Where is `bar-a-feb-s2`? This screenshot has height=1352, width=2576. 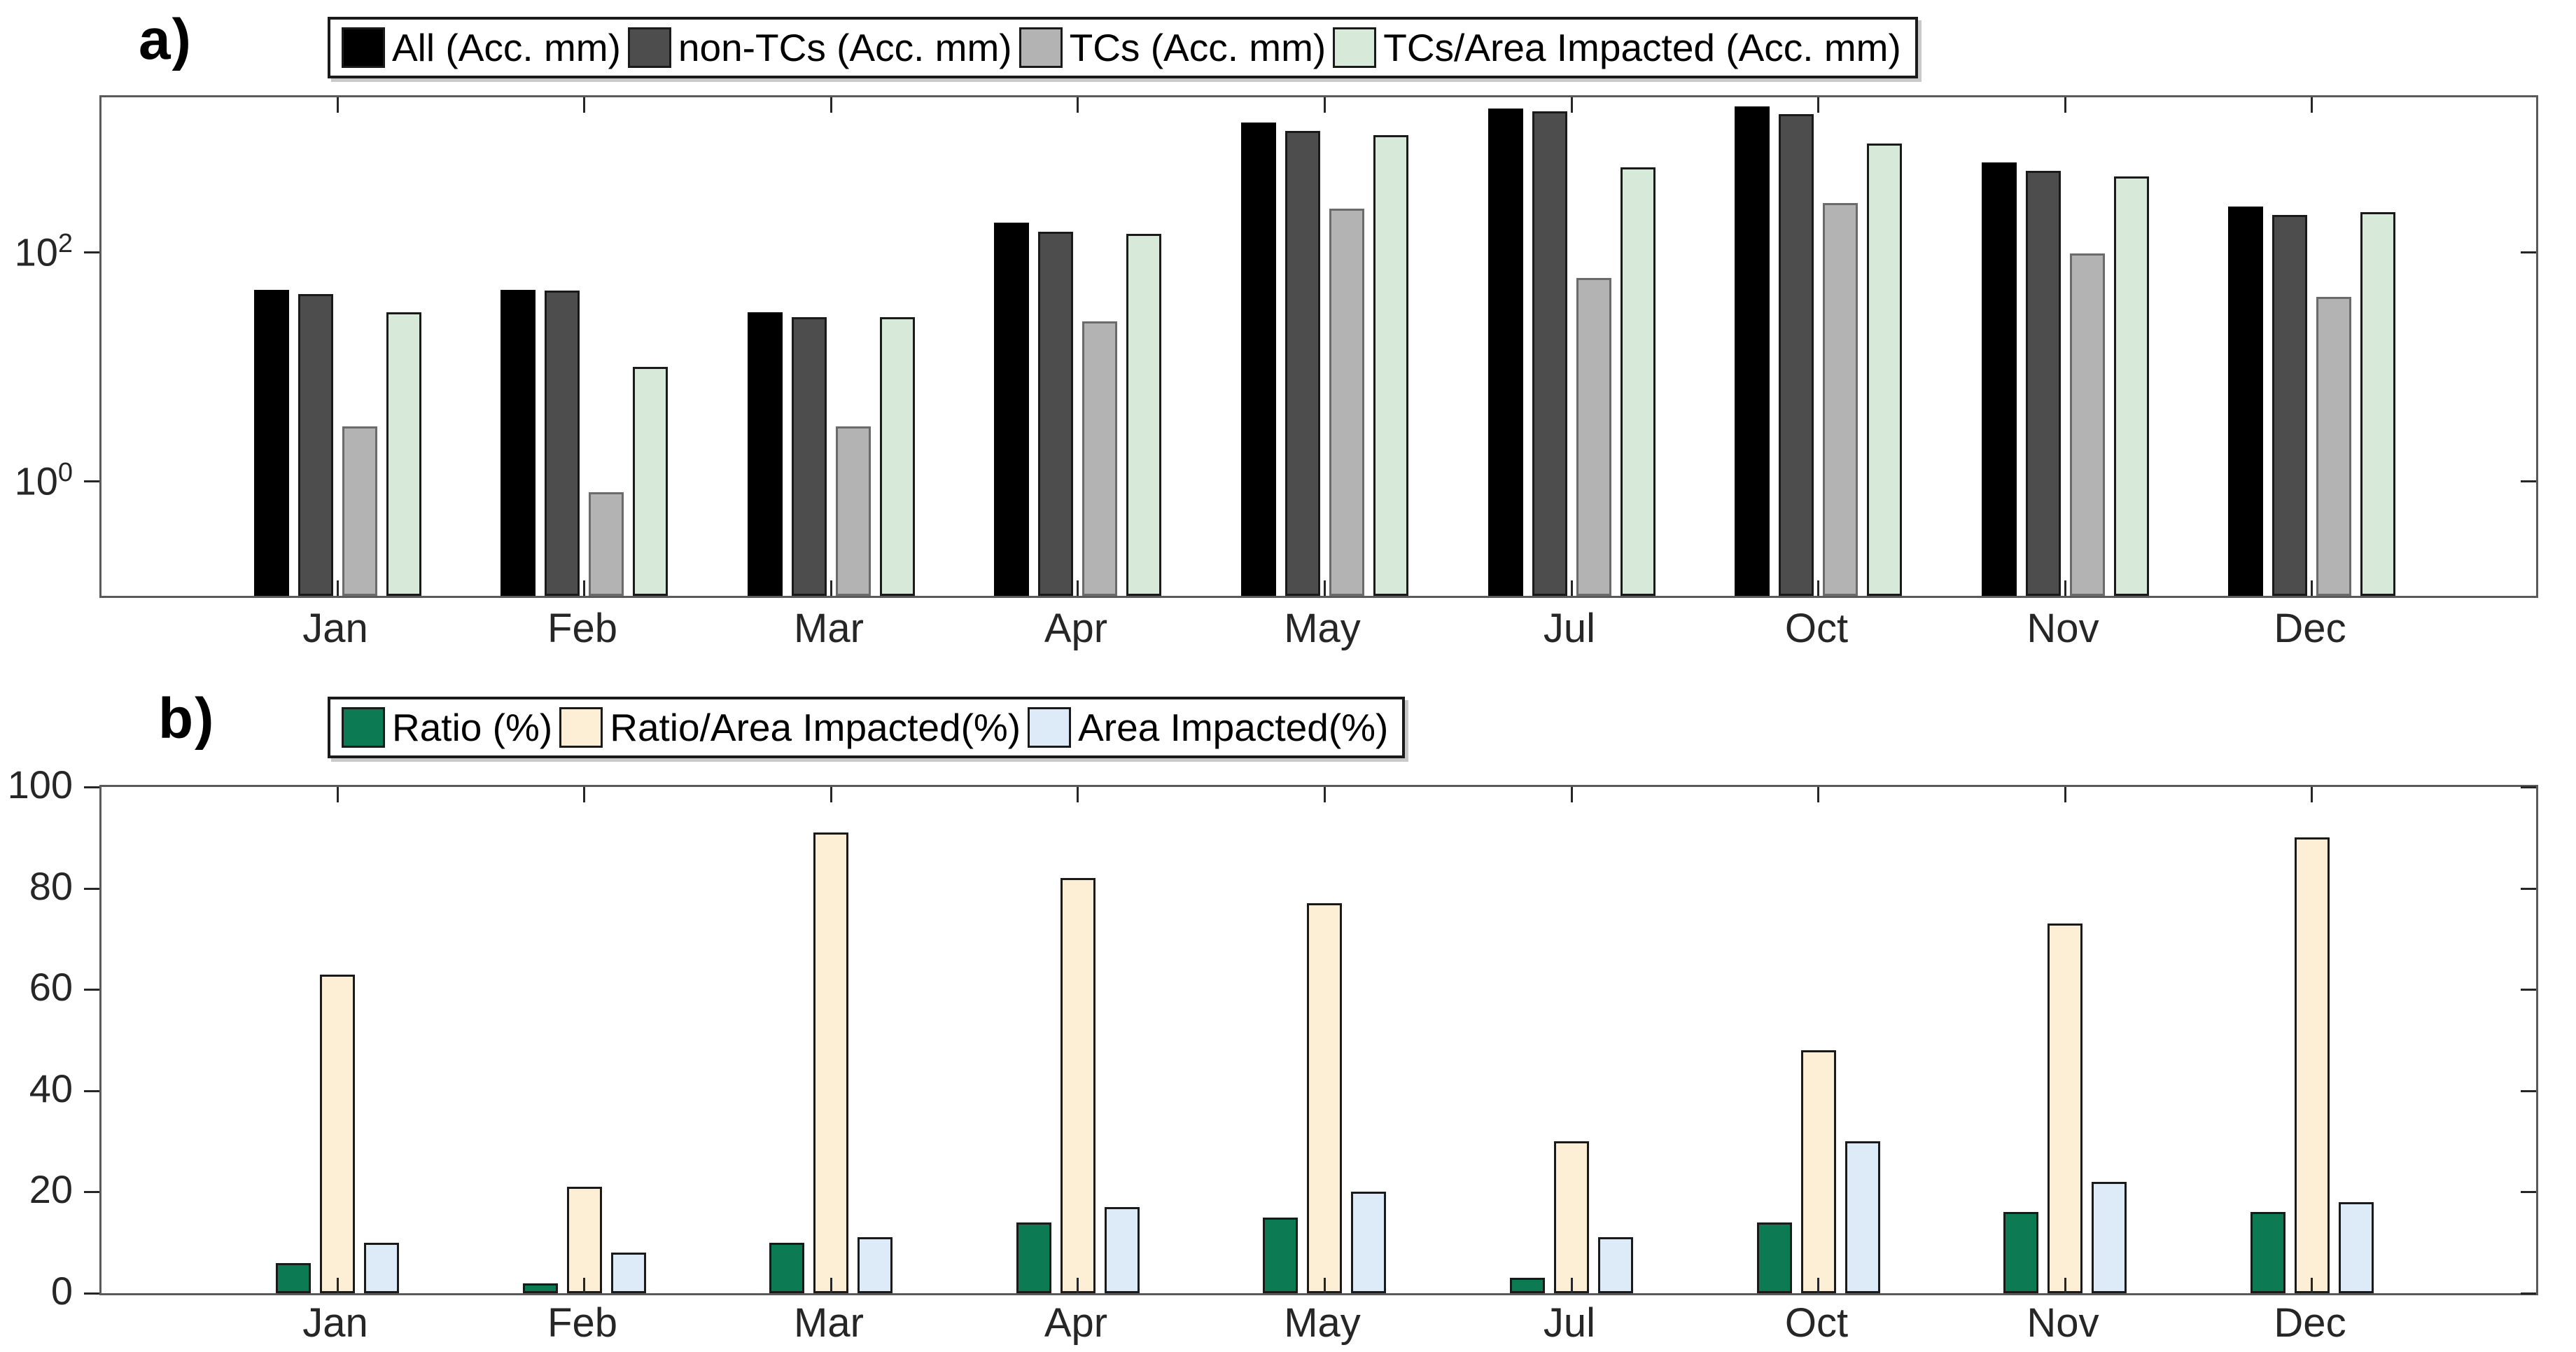
bar-a-feb-s2 is located at coordinates (606, 544).